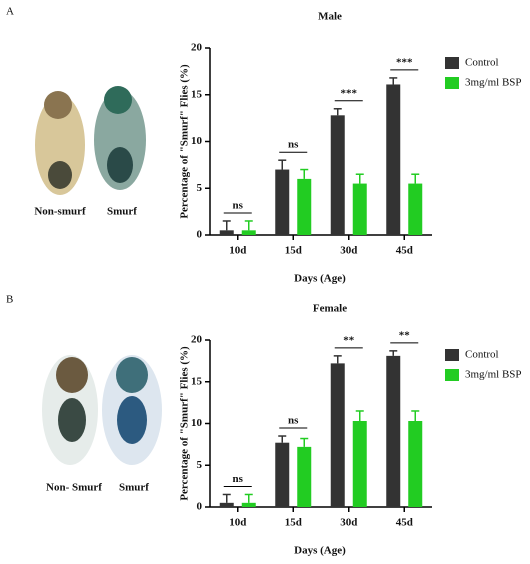 Image resolution: width=530 pixels, height=564 pixels. What do you see at coordinates (90, 152) in the screenshot?
I see `fly-photo: Non-smurf Smurf` at bounding box center [90, 152].